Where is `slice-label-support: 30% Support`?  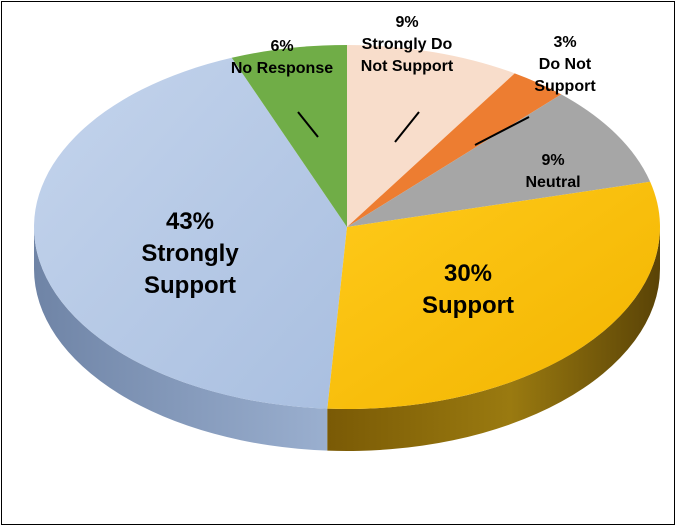
slice-label-support: 30% Support is located at coordinates (468, 289).